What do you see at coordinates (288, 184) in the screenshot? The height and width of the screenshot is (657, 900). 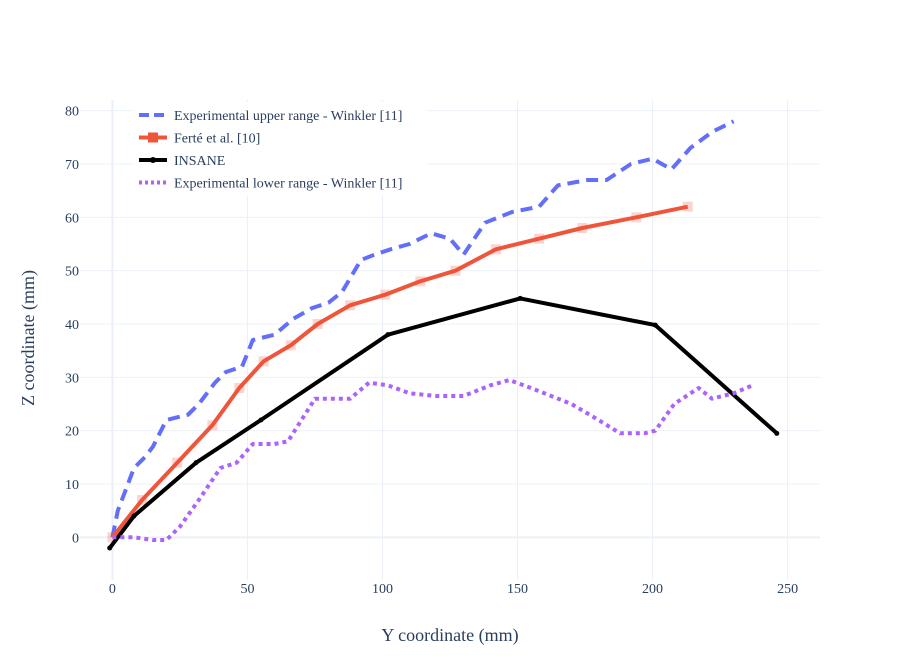 I see `legend-label: Experimental lower range - Winkler [11]` at bounding box center [288, 184].